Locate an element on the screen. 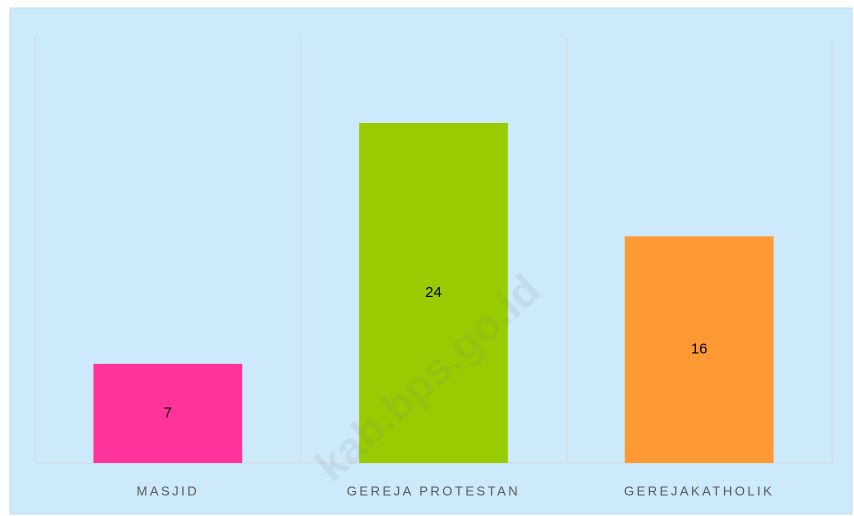 Image resolution: width=854 pixels, height=516 pixels. data-label: 24 is located at coordinates (433, 292).